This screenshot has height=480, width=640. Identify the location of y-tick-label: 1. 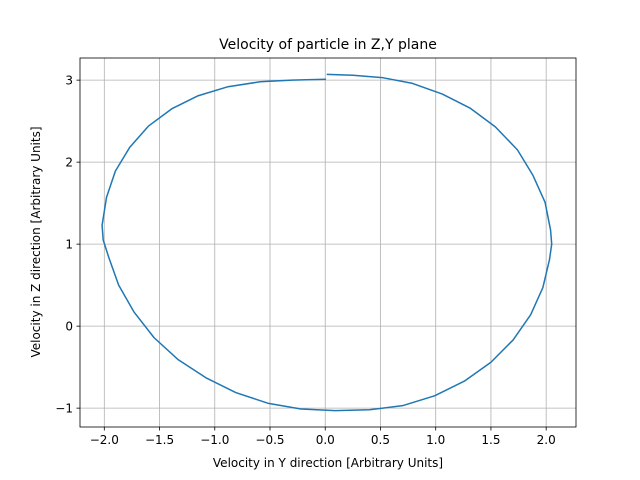
(69, 245).